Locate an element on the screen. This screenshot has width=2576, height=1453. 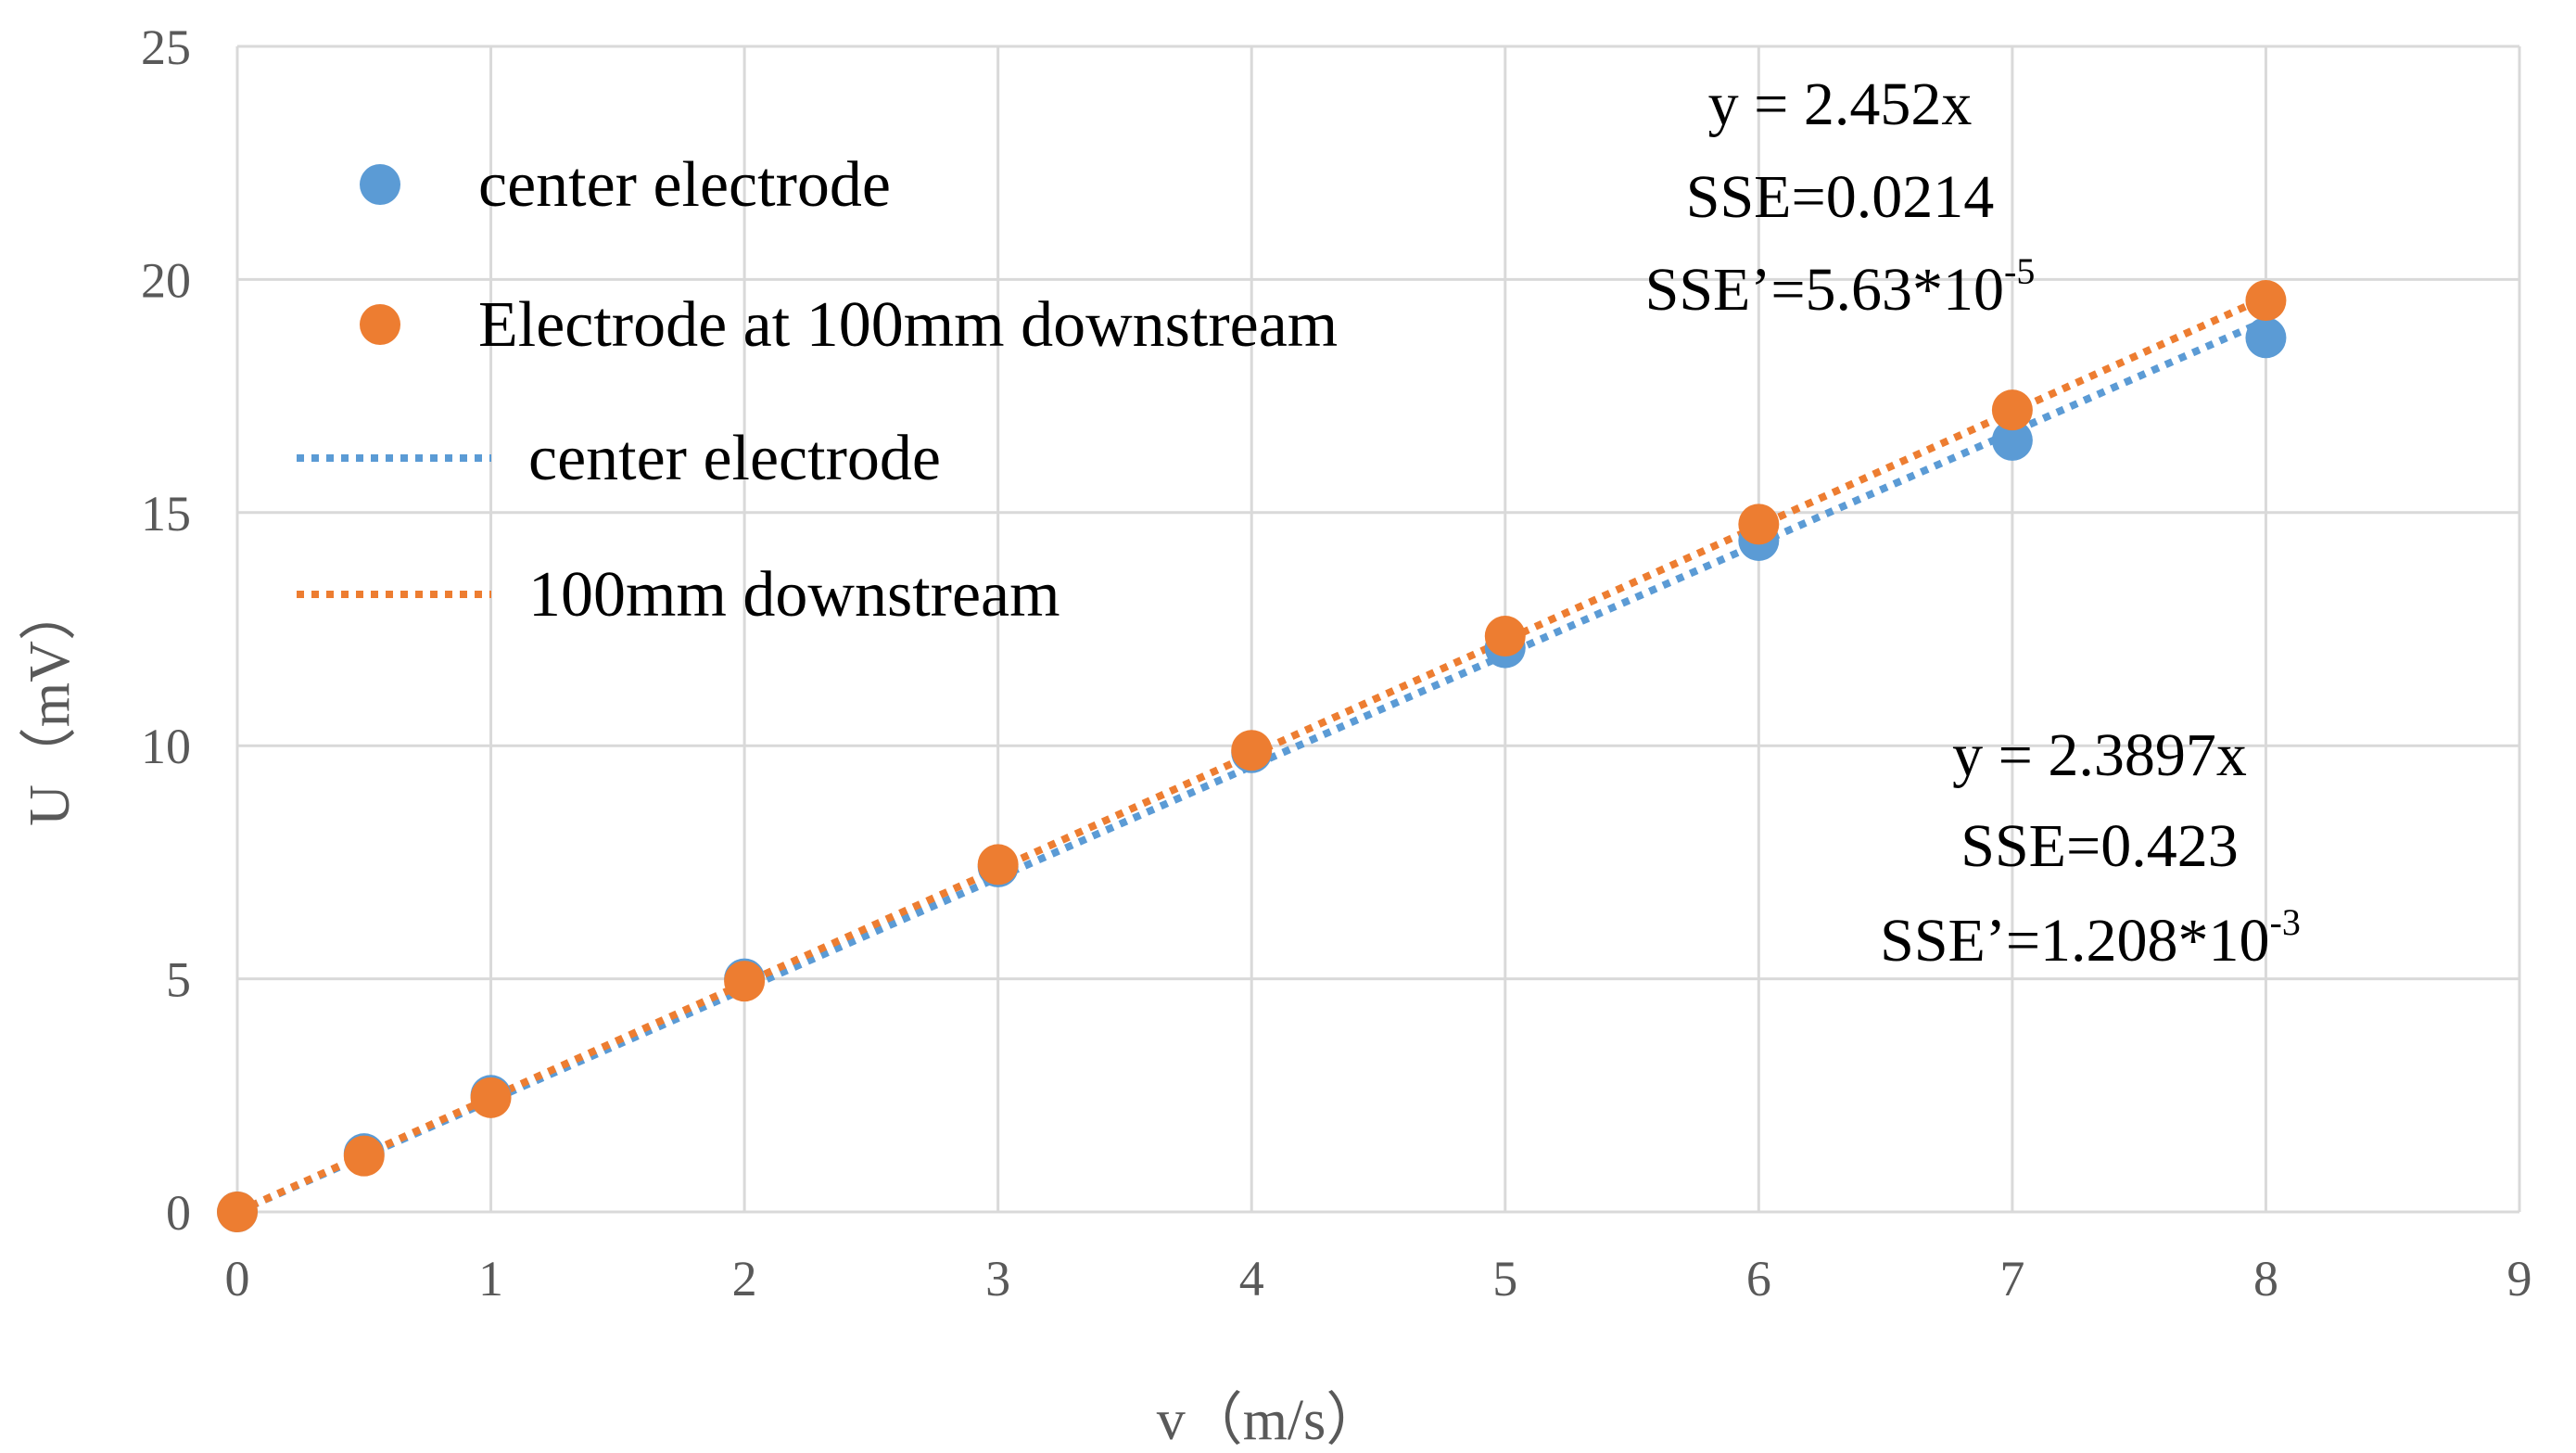
x-axis-title: v（m/s） is located at coordinates (1270, 1421).